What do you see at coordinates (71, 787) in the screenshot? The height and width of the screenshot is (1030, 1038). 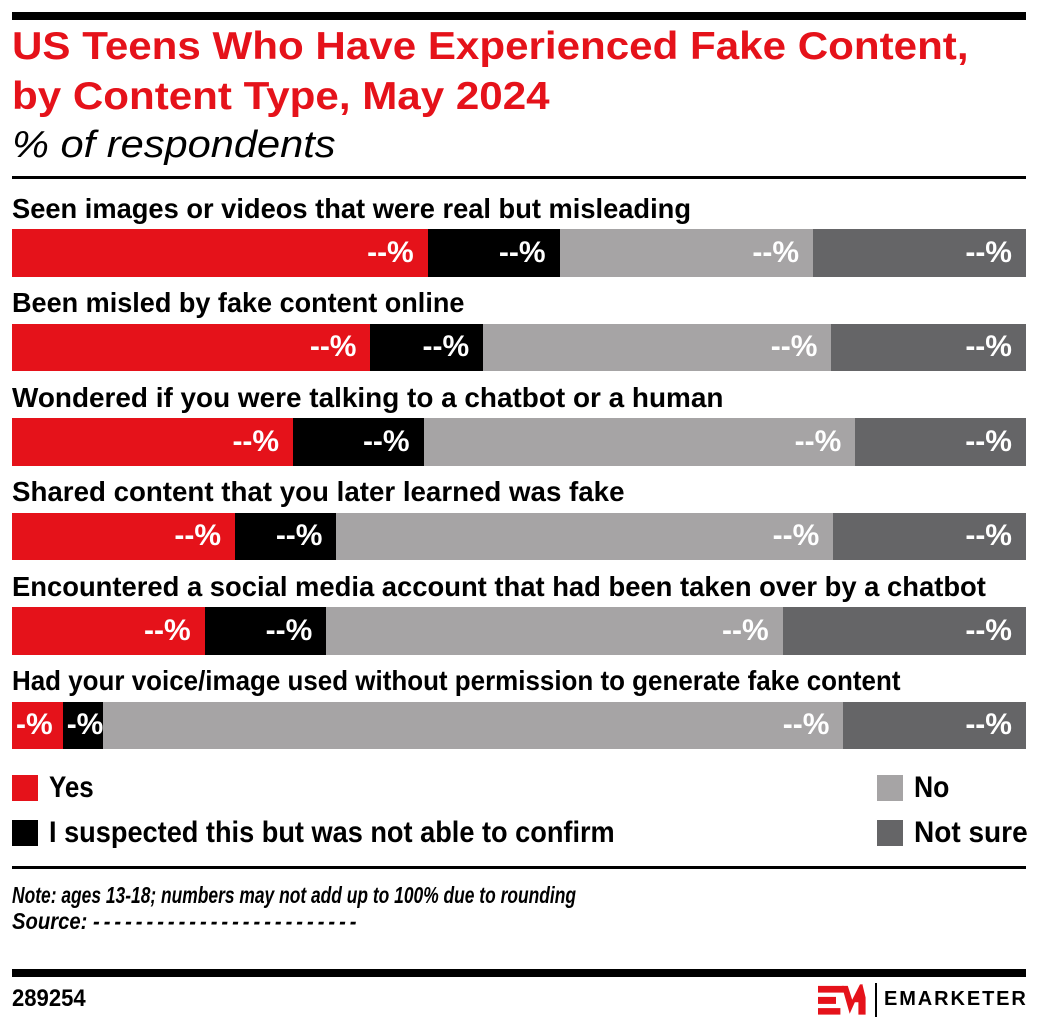 I see `legend-label-yes: Yes` at bounding box center [71, 787].